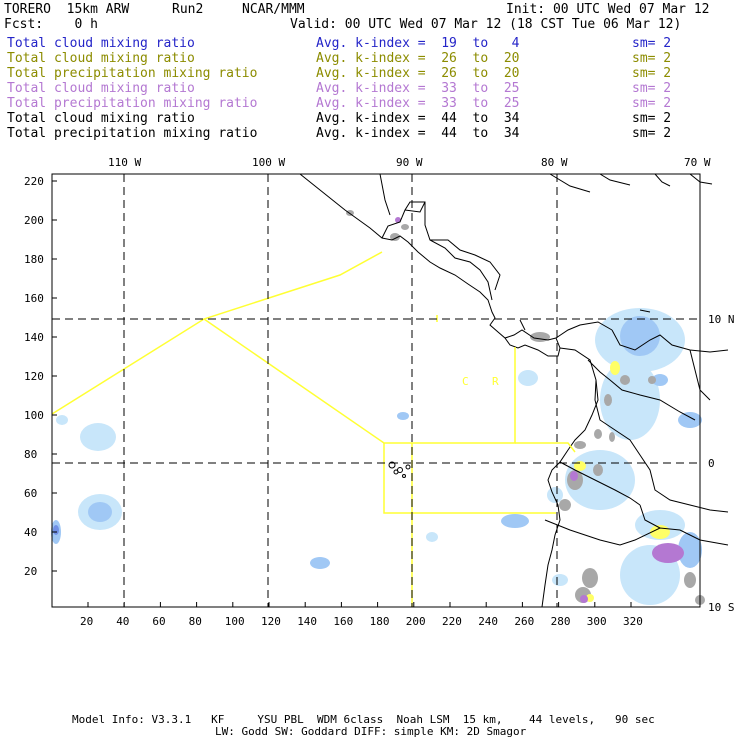 The image size is (740, 740). I want to click on x-tick-label: 180, so click(379, 621).